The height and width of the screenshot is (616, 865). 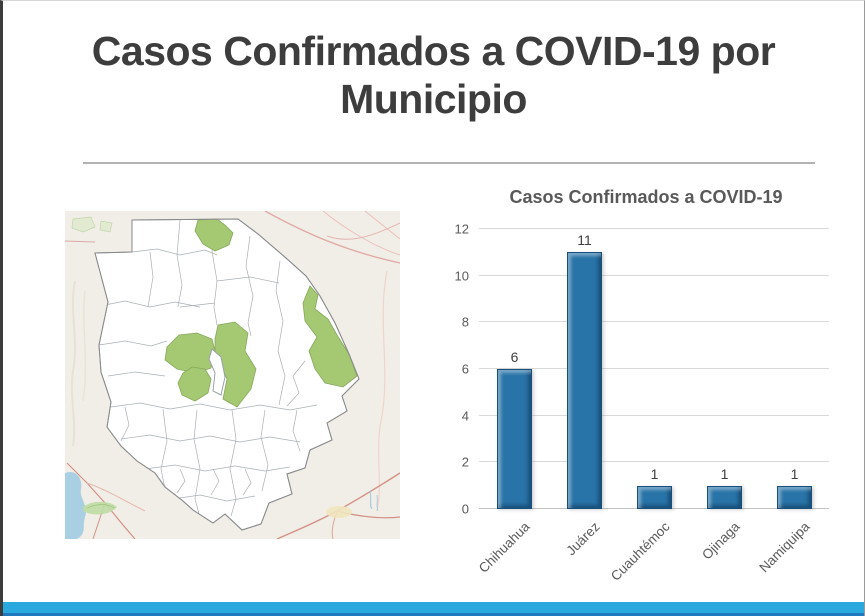 I want to click on y-tick-label: 8, so click(x=465, y=322).